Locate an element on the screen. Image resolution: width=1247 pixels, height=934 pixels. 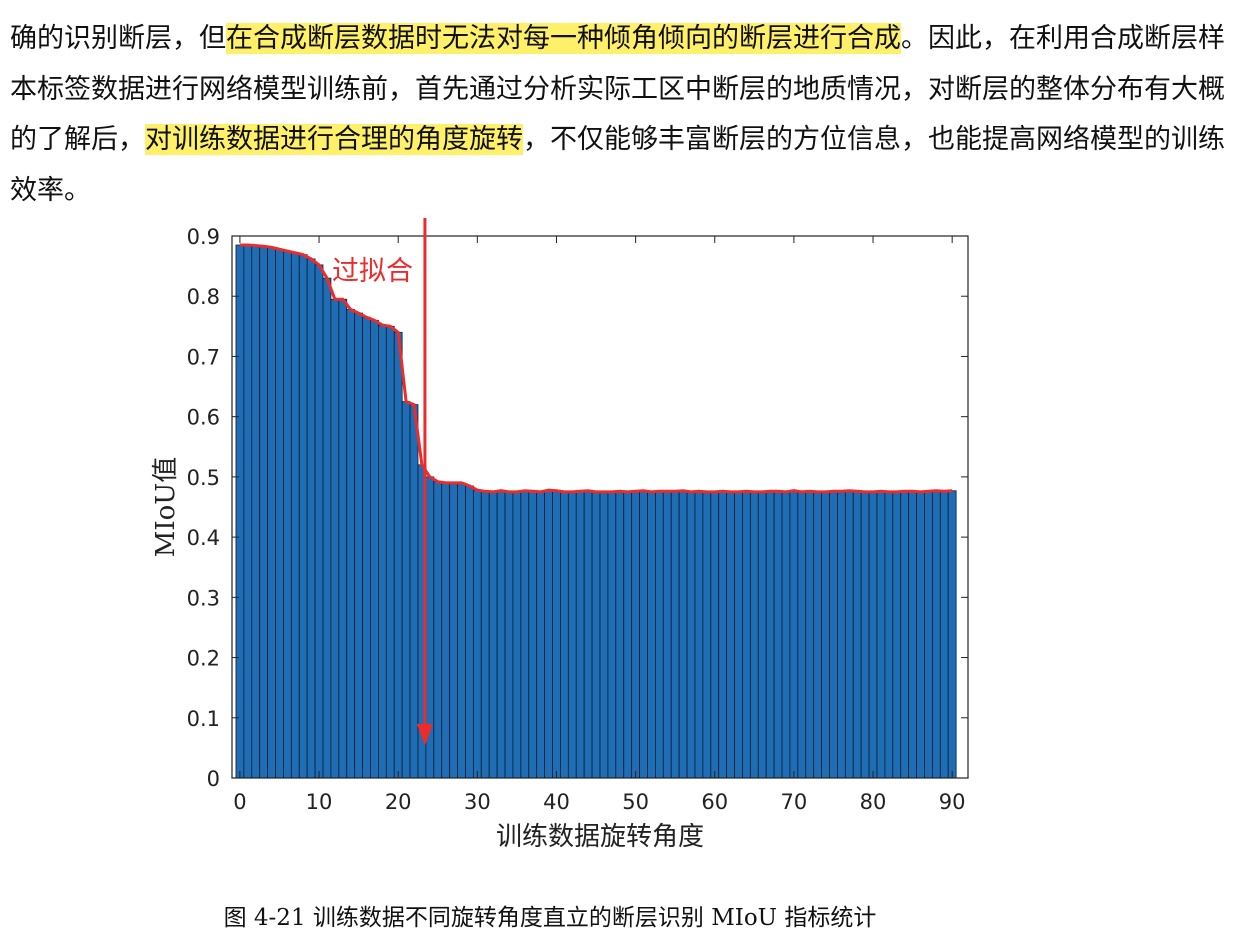
y-tick-label: 0.5 is located at coordinates (203, 478).